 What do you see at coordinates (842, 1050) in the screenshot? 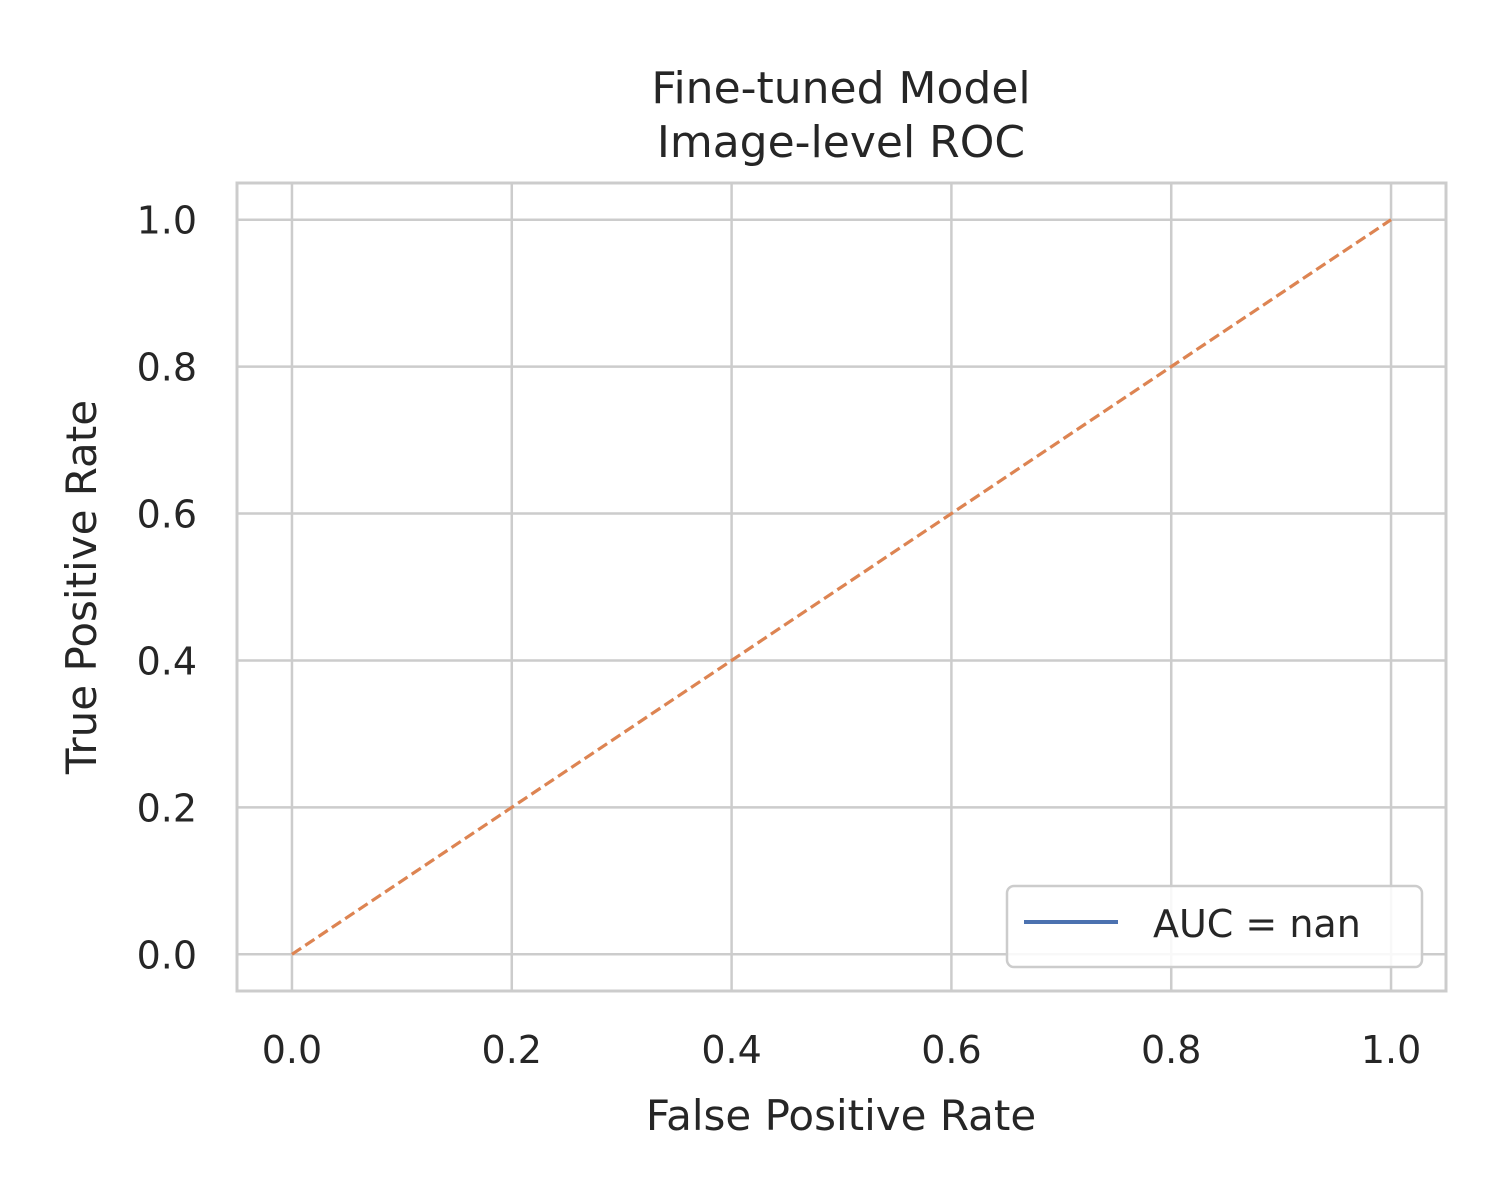
I see `x-tick-labels: 0.0 0.2 0.4 0.6 0.8 1.0` at bounding box center [842, 1050].